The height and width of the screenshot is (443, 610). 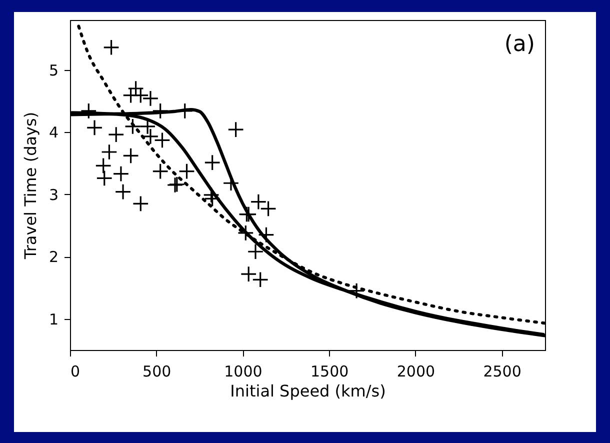 What do you see at coordinates (53, 195) in the screenshot?
I see `y-tick-label: 3` at bounding box center [53, 195].